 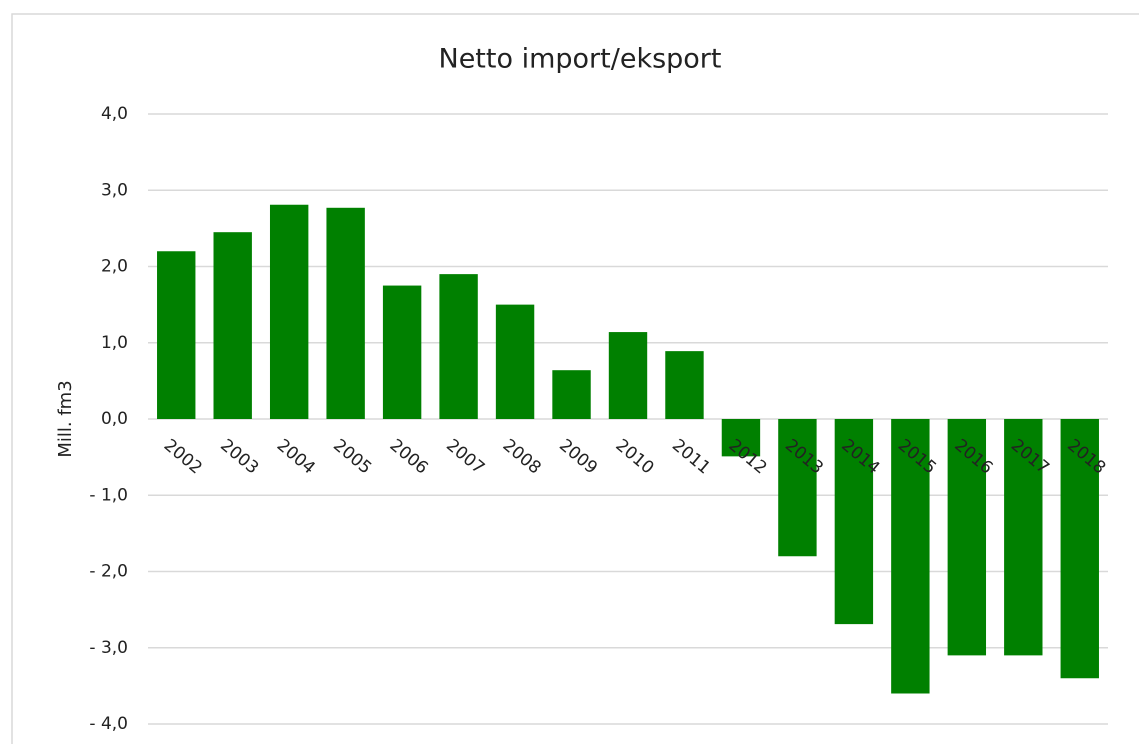 What do you see at coordinates (352, 456) in the screenshot?
I see `x-tick-label: 2005` at bounding box center [352, 456].